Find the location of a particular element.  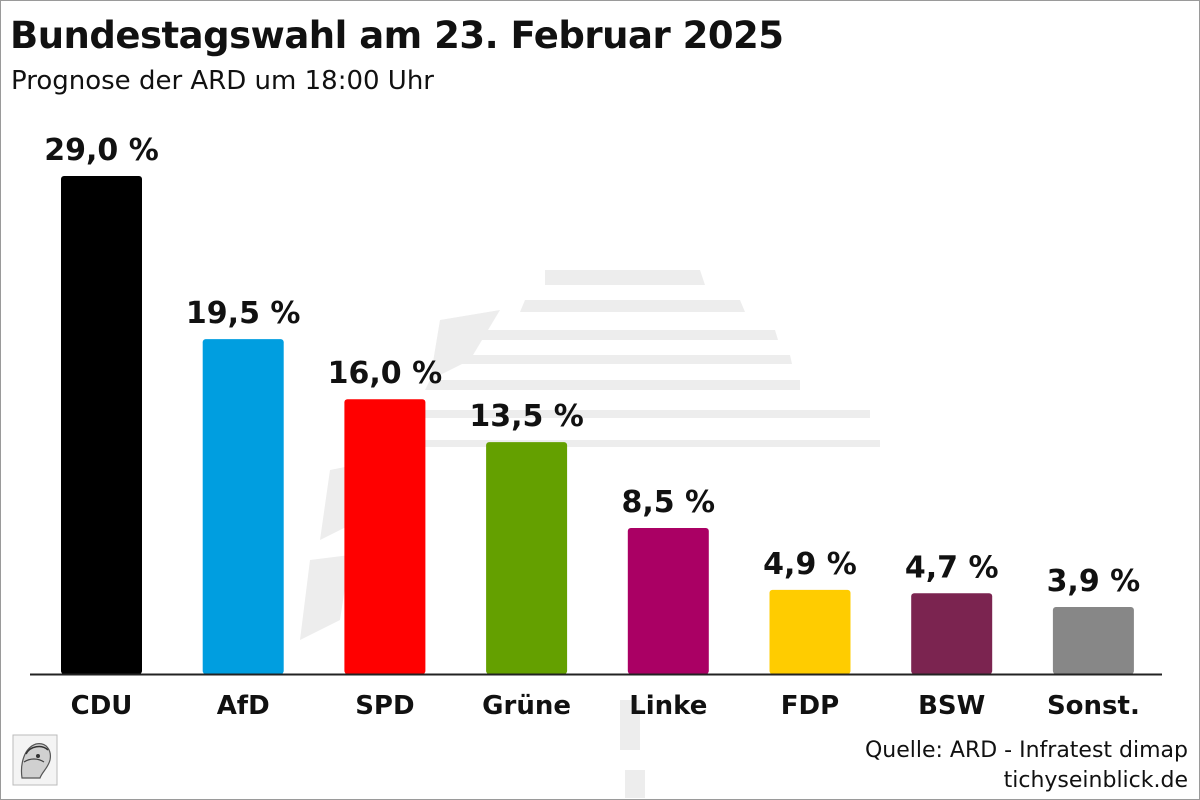

value-label-sonst: 3,9 % is located at coordinates (1094, 581).